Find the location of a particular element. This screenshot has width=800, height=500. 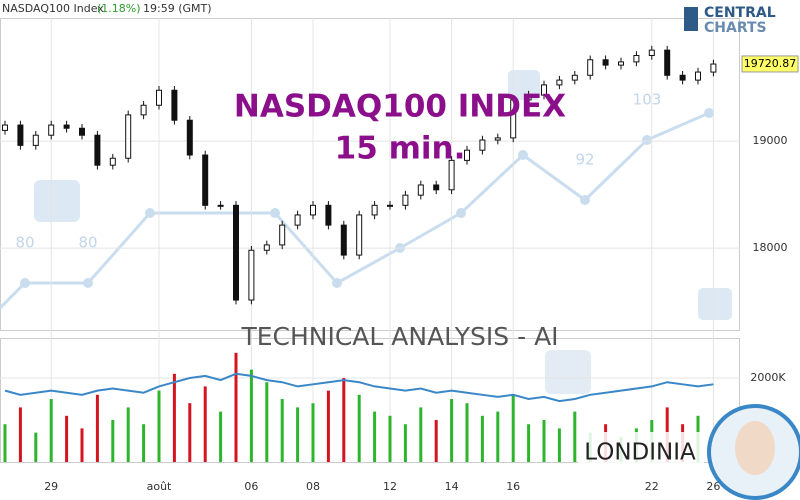

logo-text: CENTRAL is located at coordinates (740, 13).